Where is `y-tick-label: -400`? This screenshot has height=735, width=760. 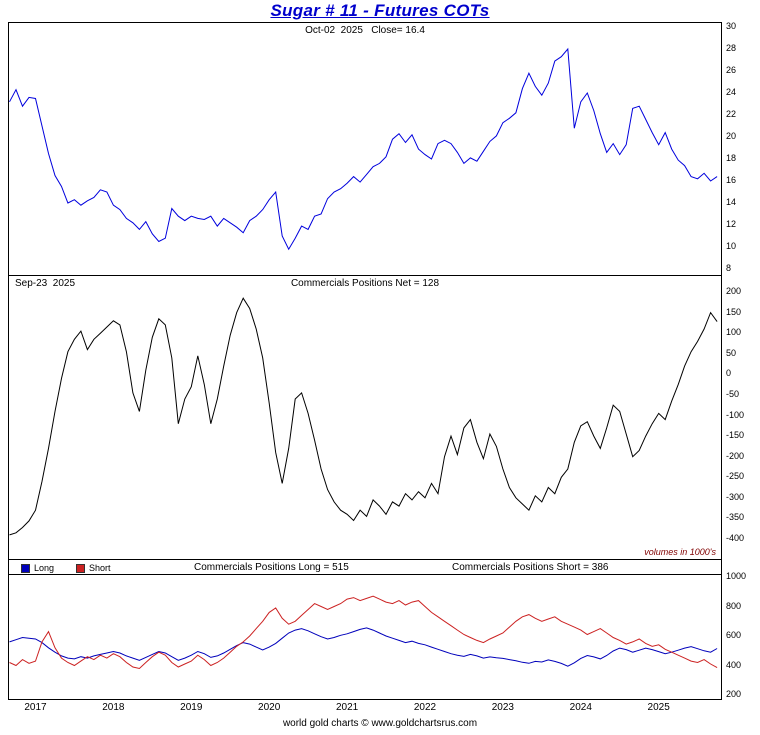
y-tick-label: -400 is located at coordinates (735, 538).